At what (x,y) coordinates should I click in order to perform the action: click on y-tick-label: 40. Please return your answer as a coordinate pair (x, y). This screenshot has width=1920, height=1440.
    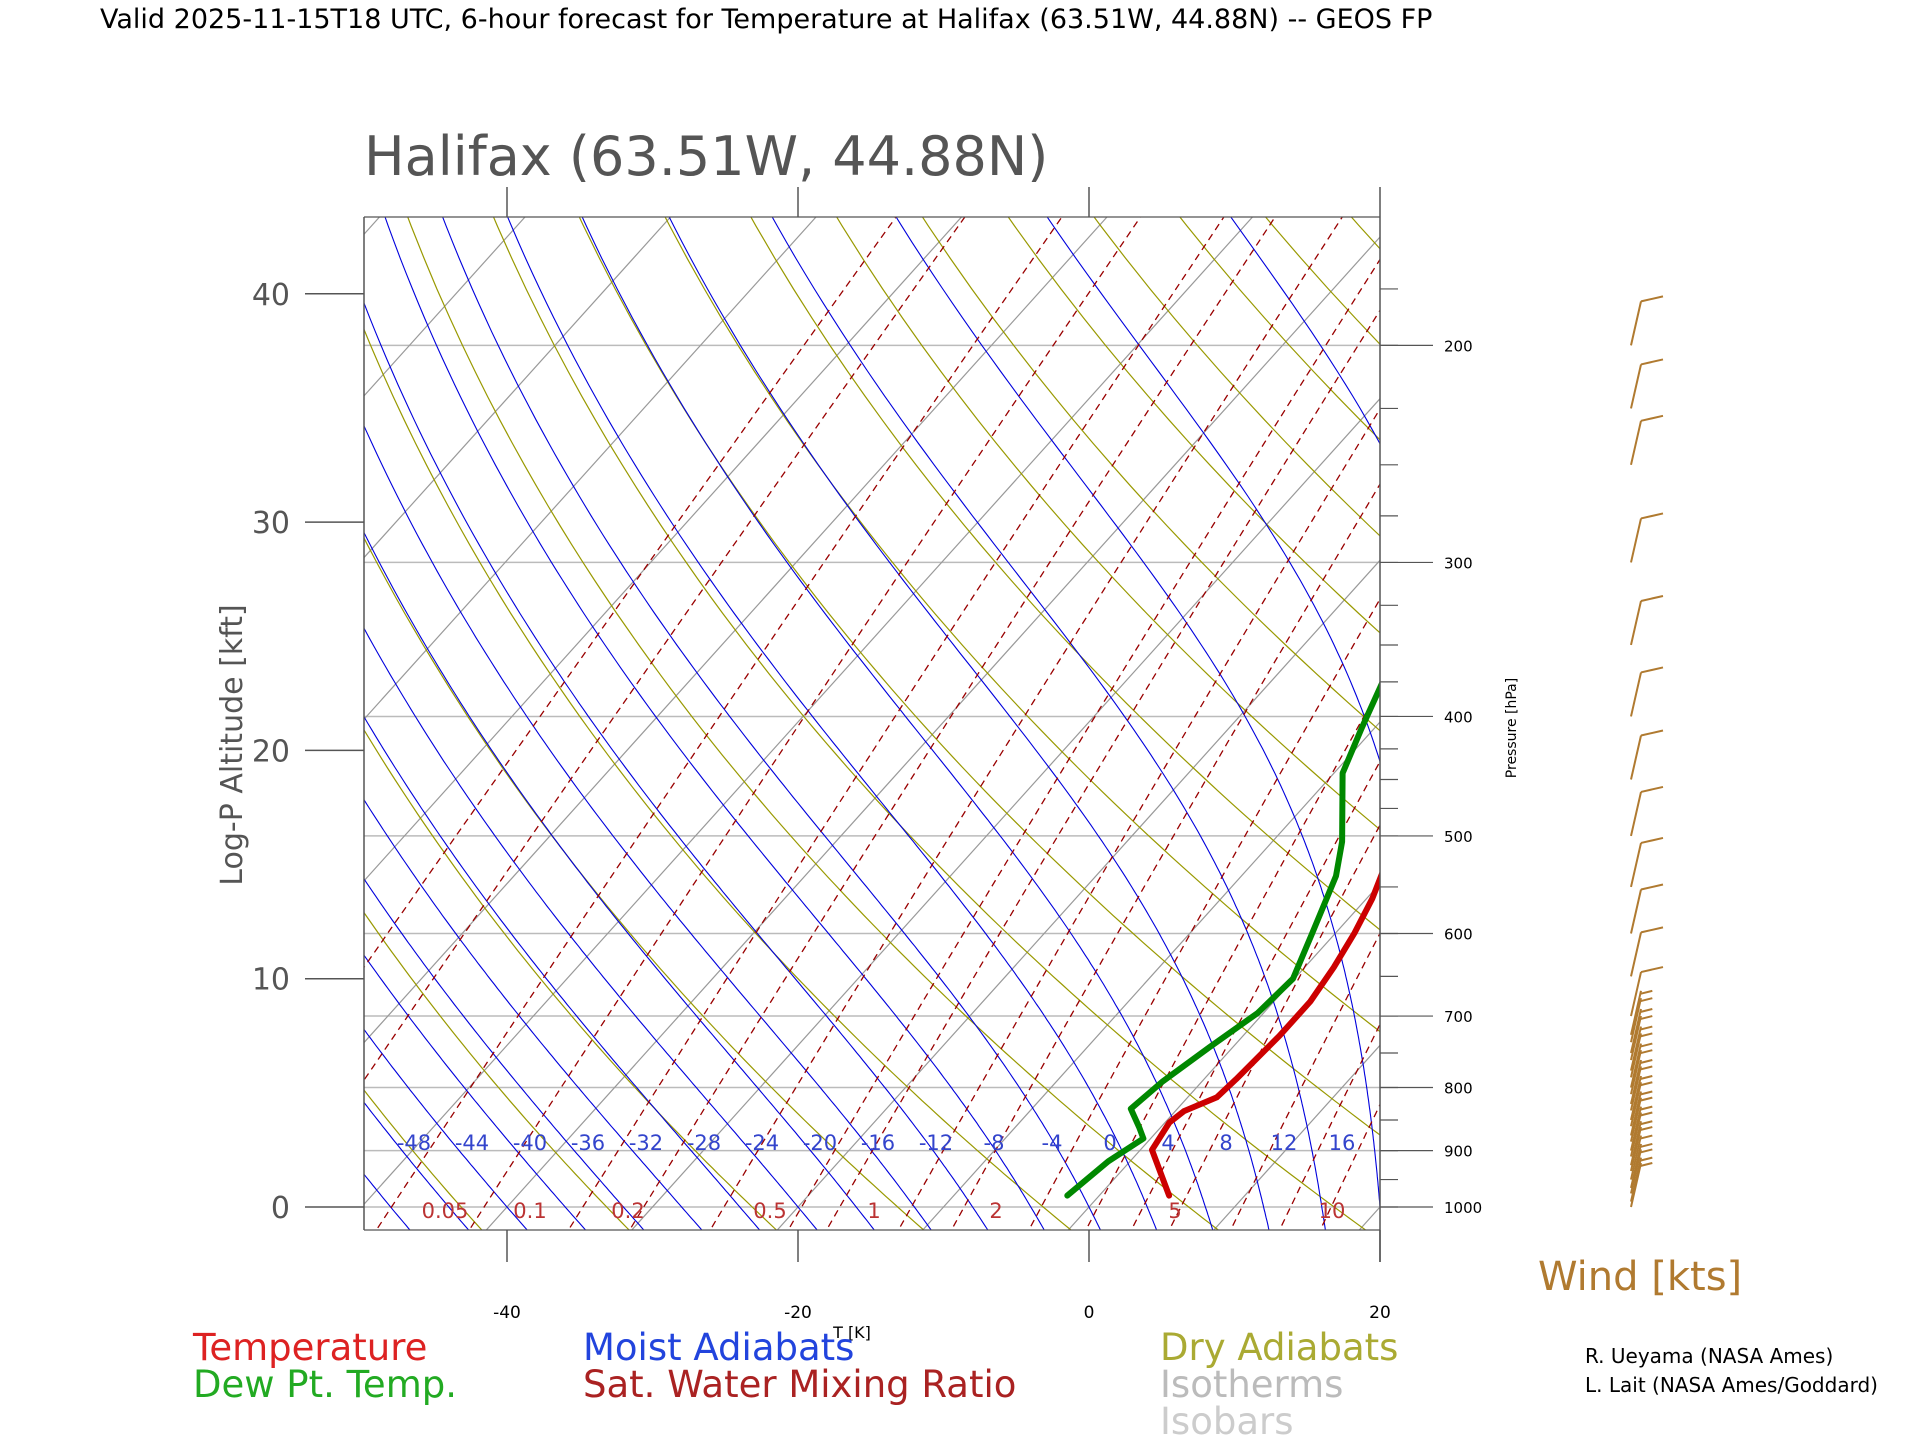
    Looking at the image, I should click on (271, 295).